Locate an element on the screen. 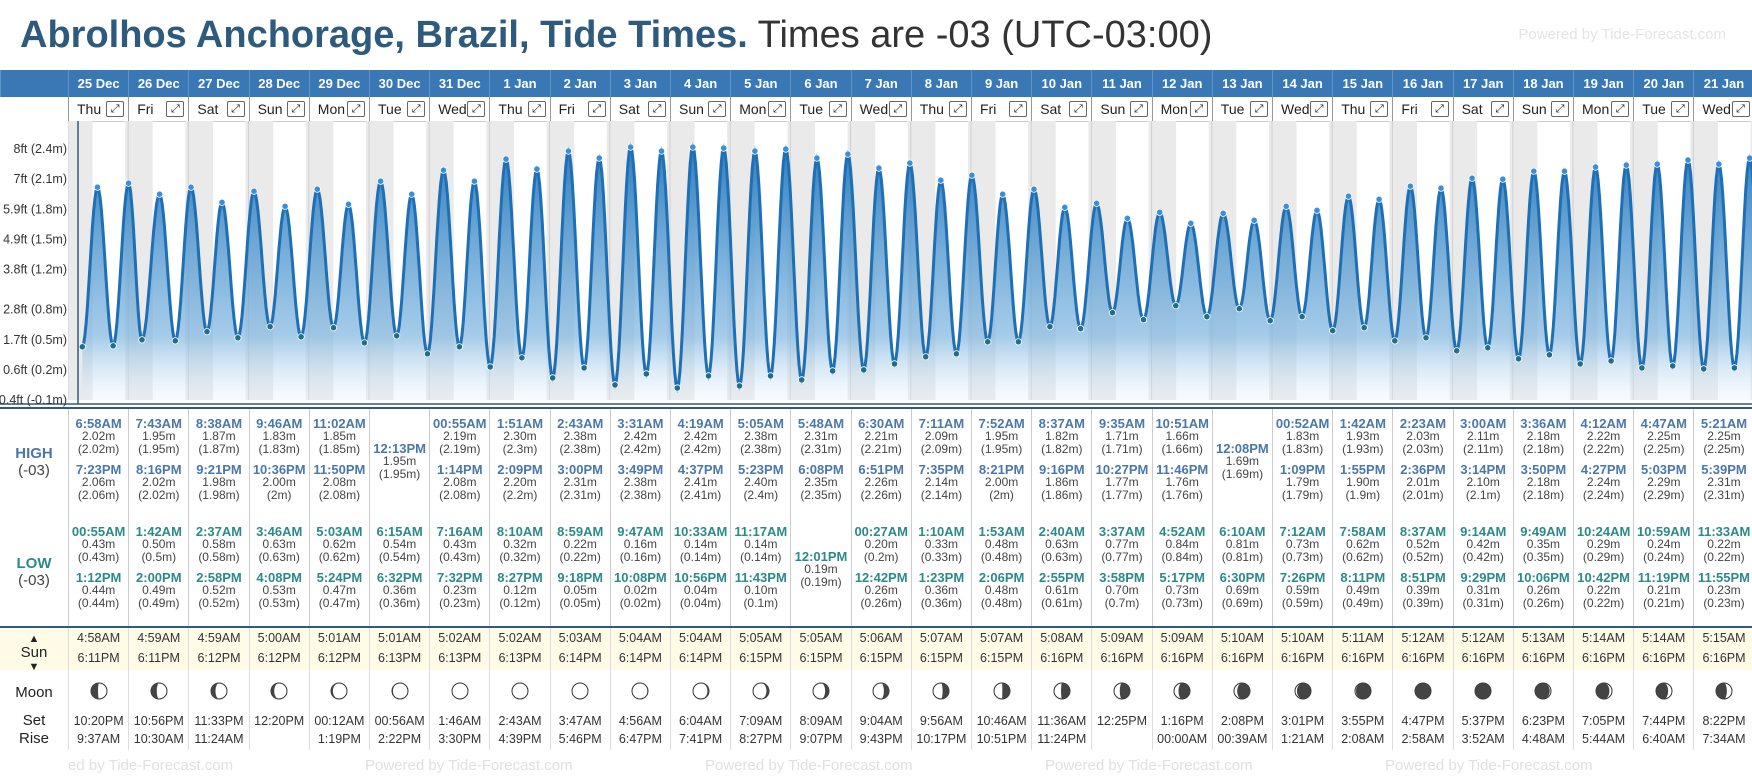  footer-watermark-1: ed by Tide-Forecast.com is located at coordinates (151, 765).